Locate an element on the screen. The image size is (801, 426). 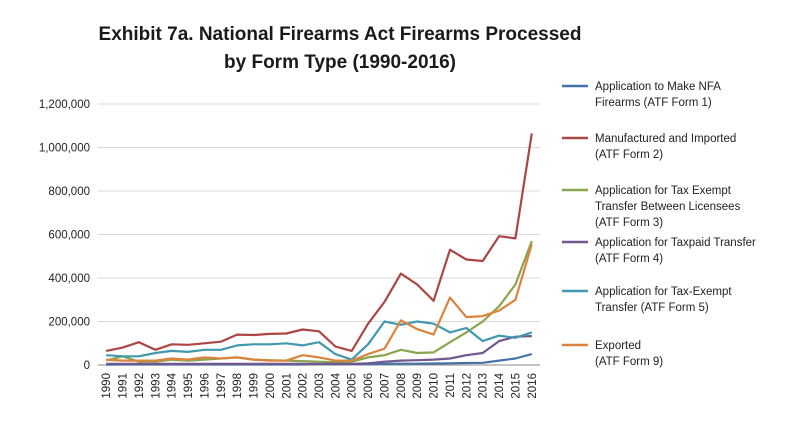
x-tick-label: 1999 is located at coordinates (255, 386).